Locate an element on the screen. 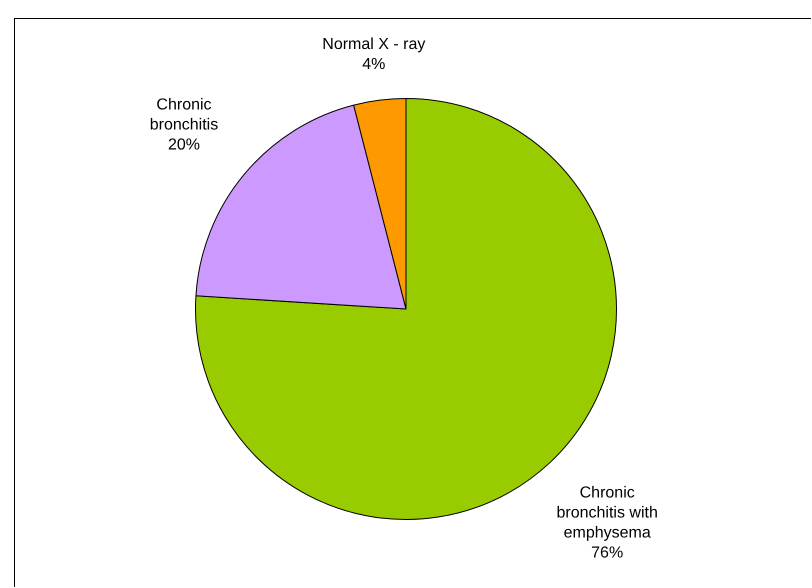 This screenshot has width=812, height=588. slice-label: Chronic bronchitis is located at coordinates (184, 115).